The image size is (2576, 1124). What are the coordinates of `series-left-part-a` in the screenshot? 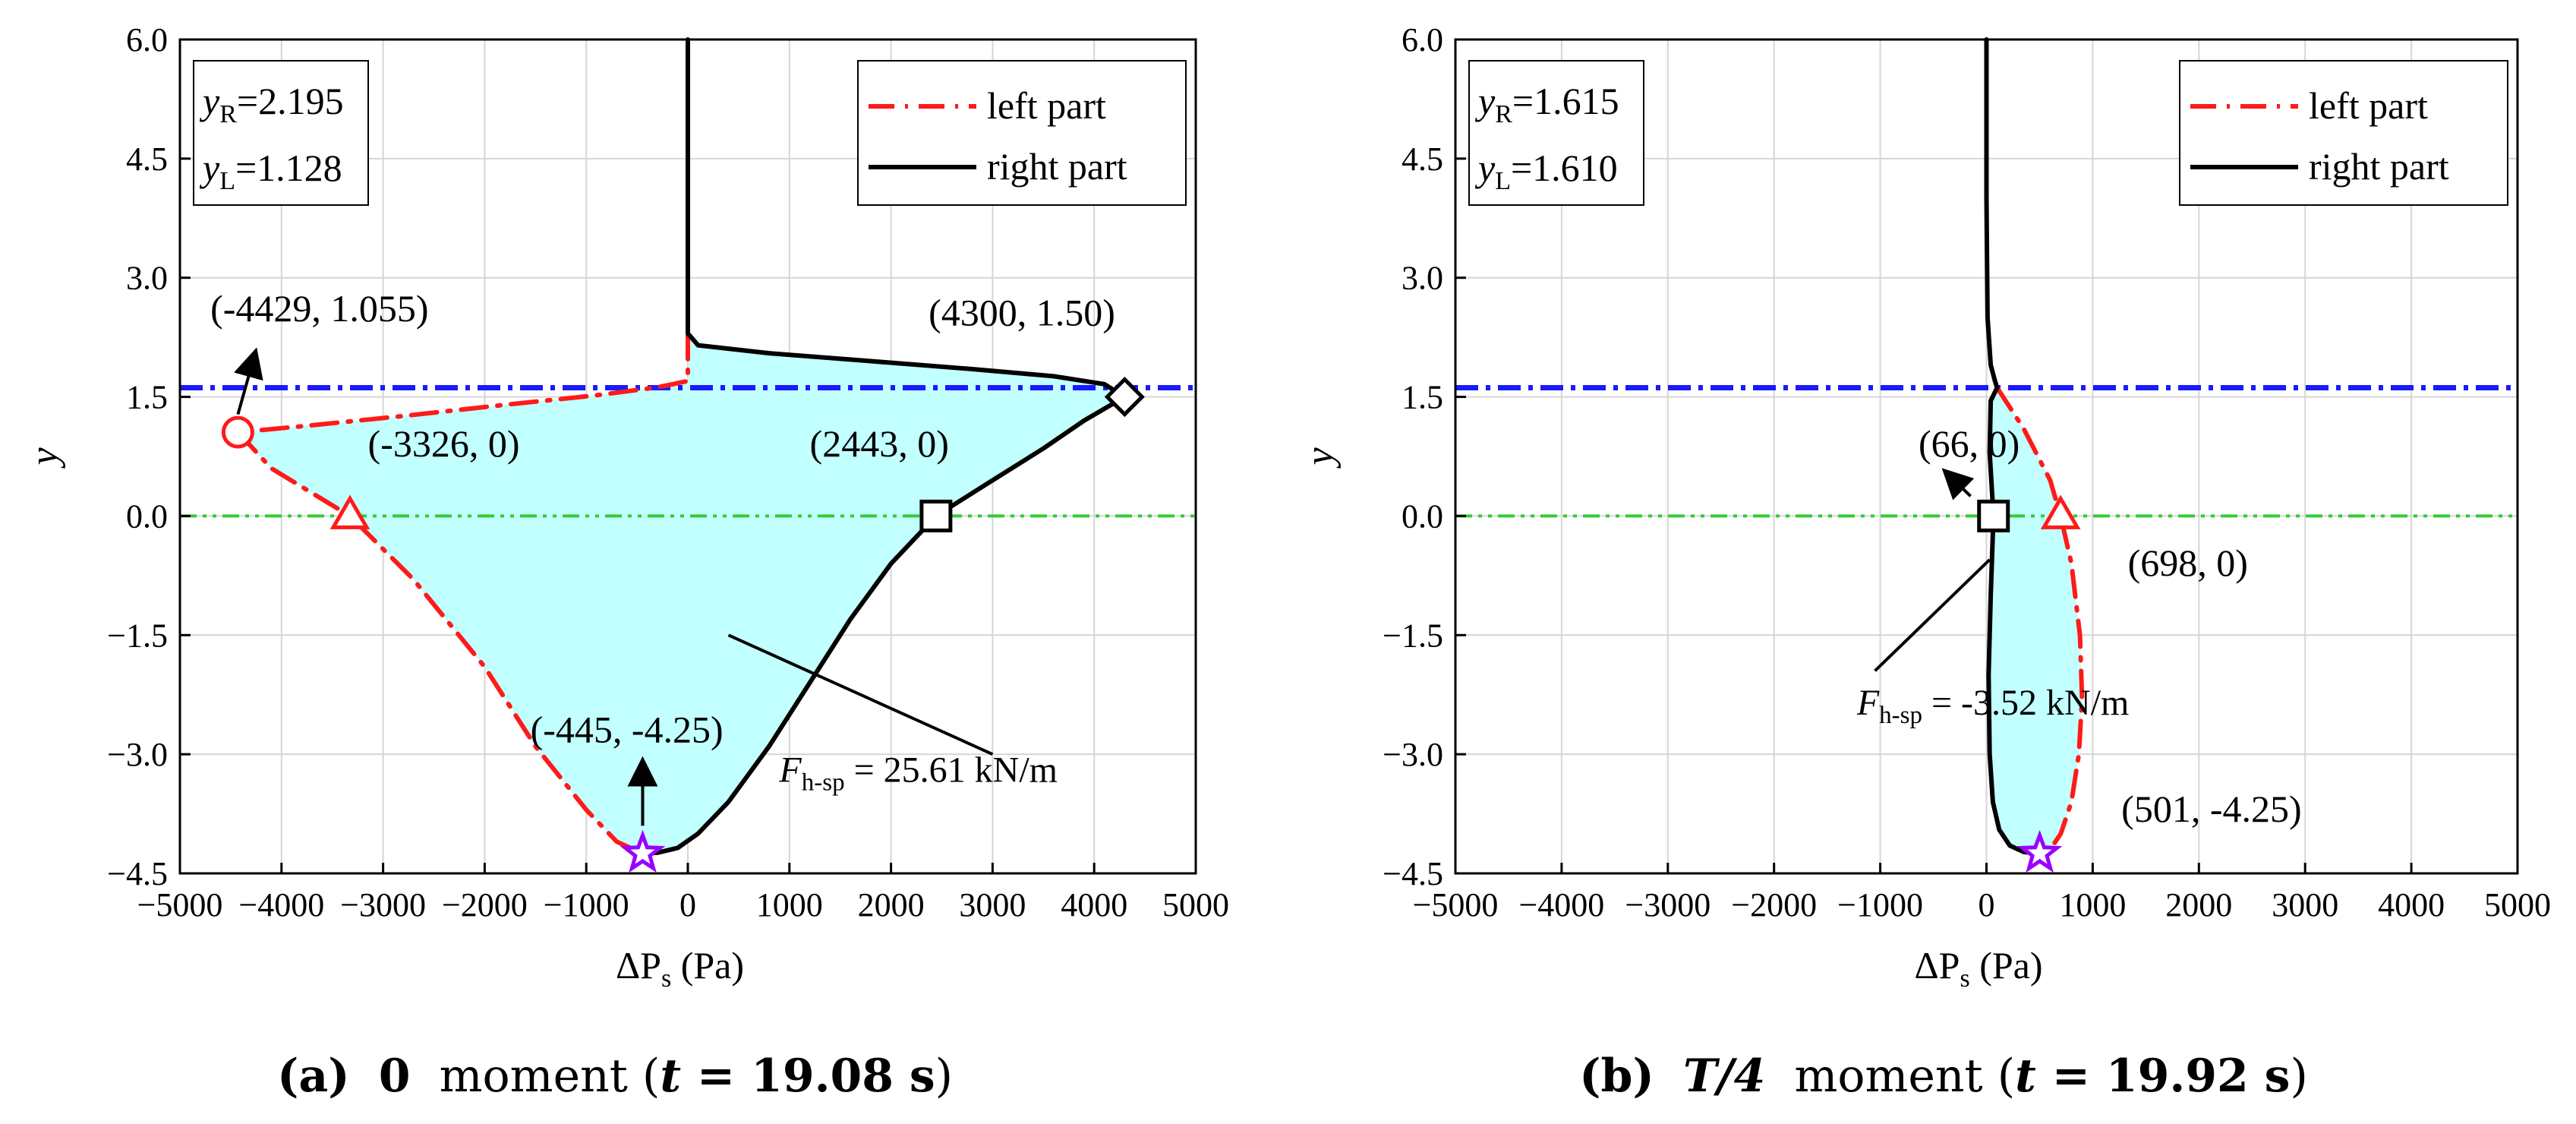 It's located at (462, 593).